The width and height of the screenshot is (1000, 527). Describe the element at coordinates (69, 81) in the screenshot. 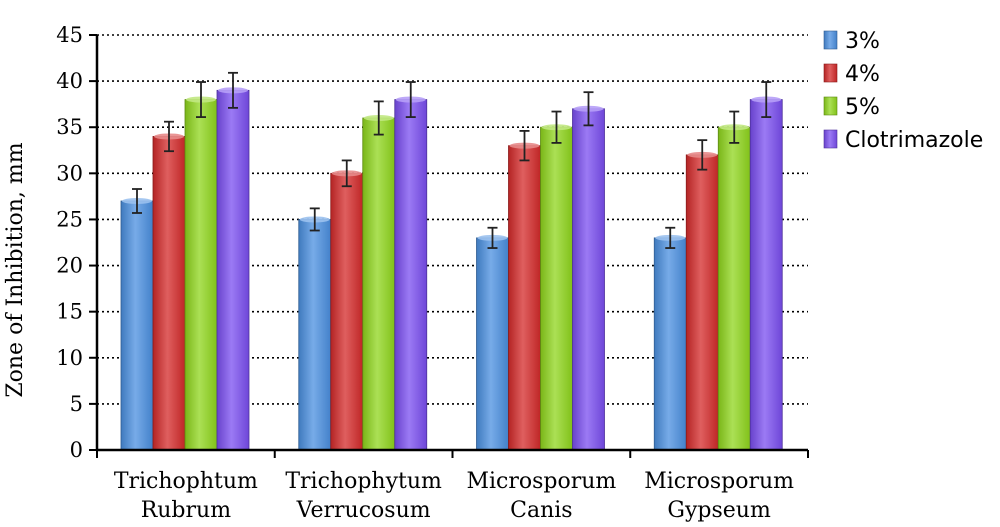

I see `y-tick-label: 40` at that location.